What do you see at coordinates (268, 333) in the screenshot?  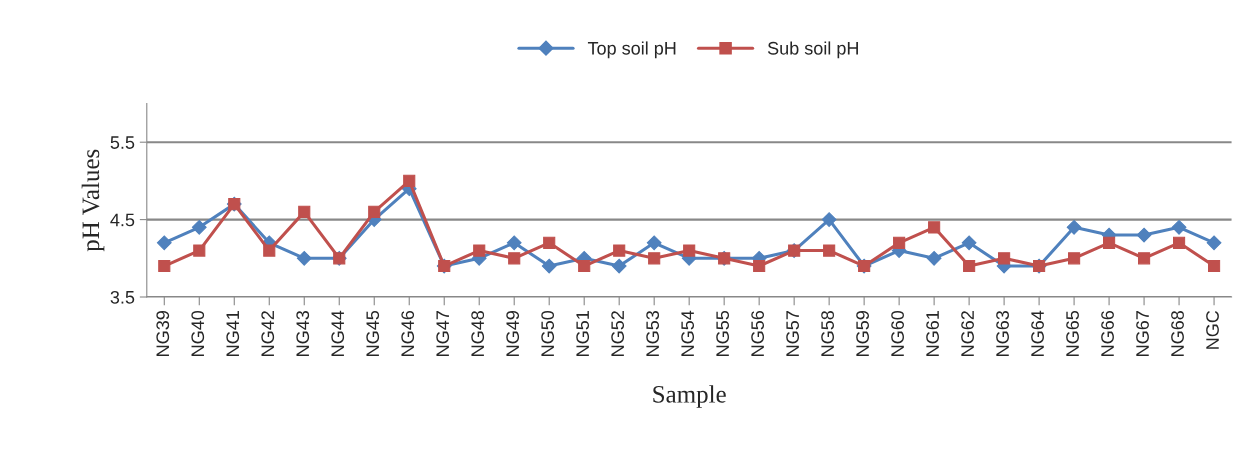 I see `x-tick-label: NG42` at bounding box center [268, 333].